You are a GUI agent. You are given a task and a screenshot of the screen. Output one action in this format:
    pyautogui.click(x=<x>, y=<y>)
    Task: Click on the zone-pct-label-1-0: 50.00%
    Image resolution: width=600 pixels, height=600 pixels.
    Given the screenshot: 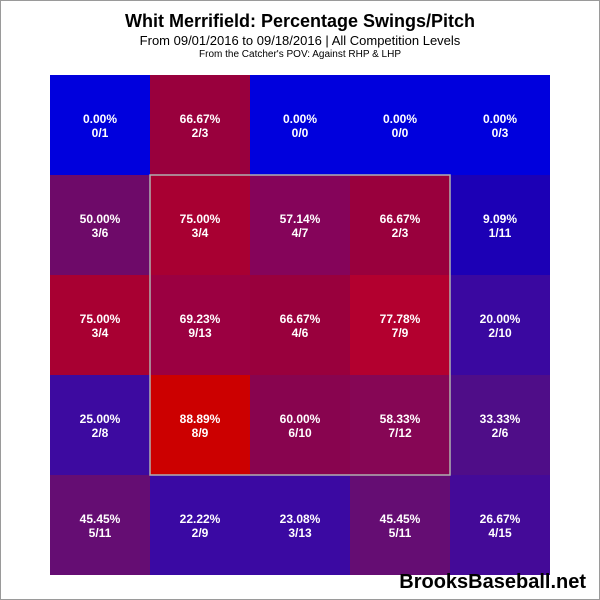 What is the action you would take?
    pyautogui.click(x=100, y=219)
    